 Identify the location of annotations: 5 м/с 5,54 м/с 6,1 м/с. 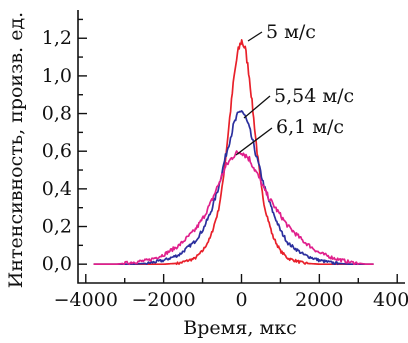
(294, 88).